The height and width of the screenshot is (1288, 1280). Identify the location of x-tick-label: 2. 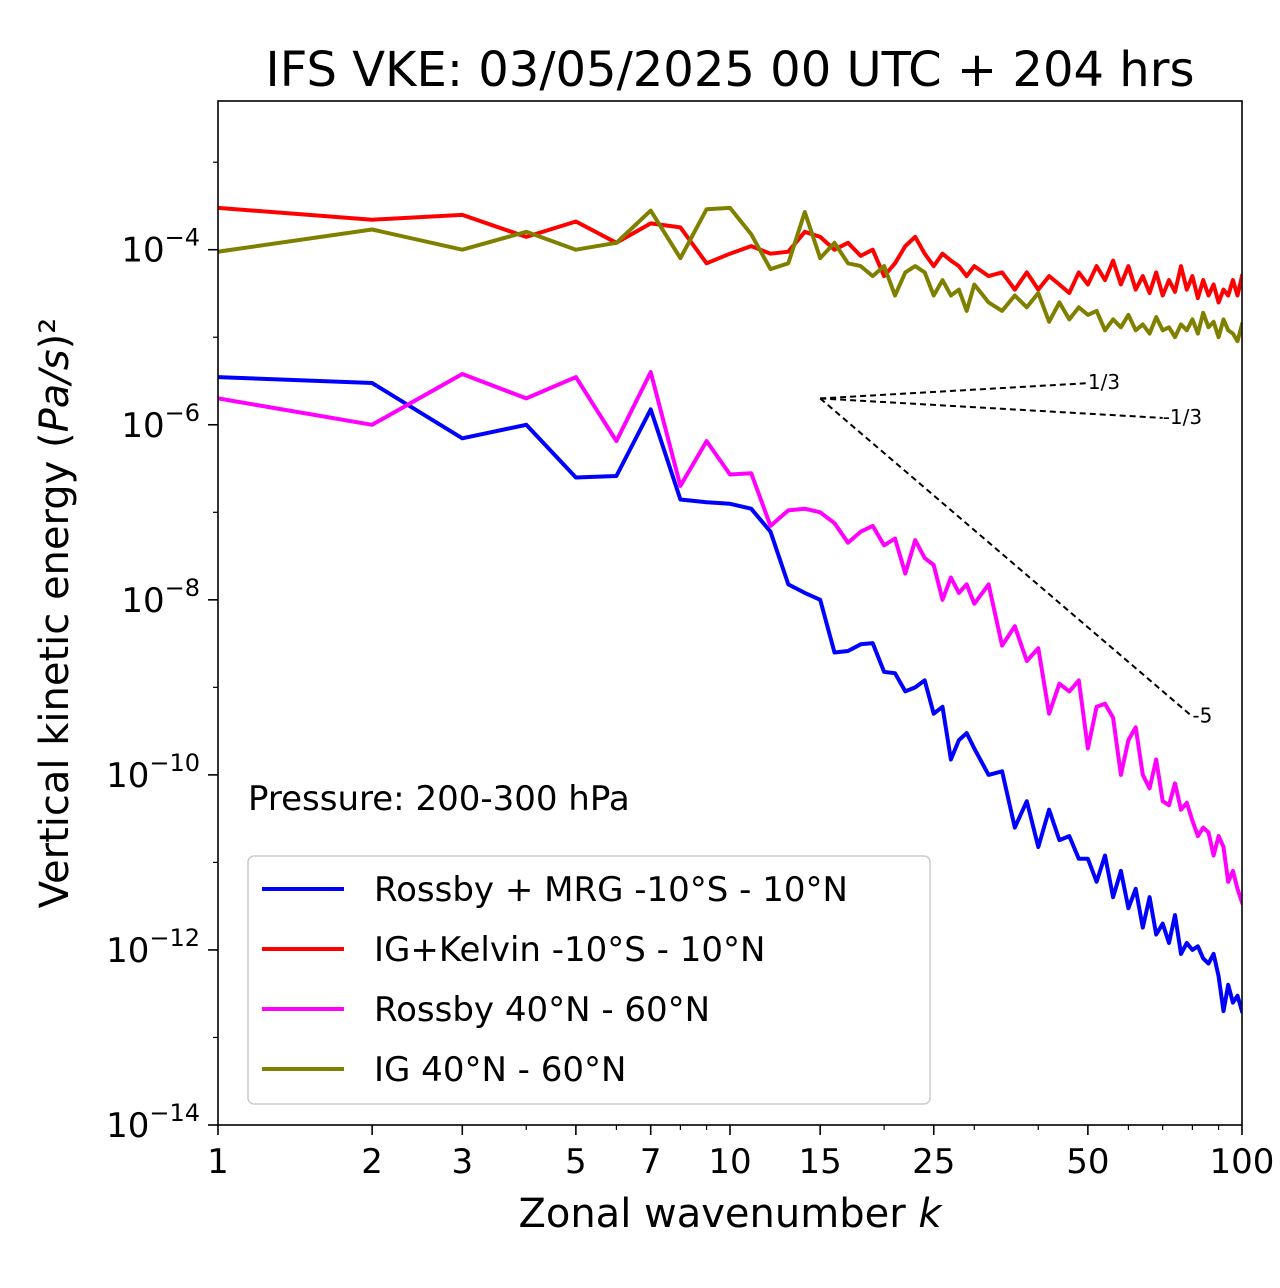
(372, 1162).